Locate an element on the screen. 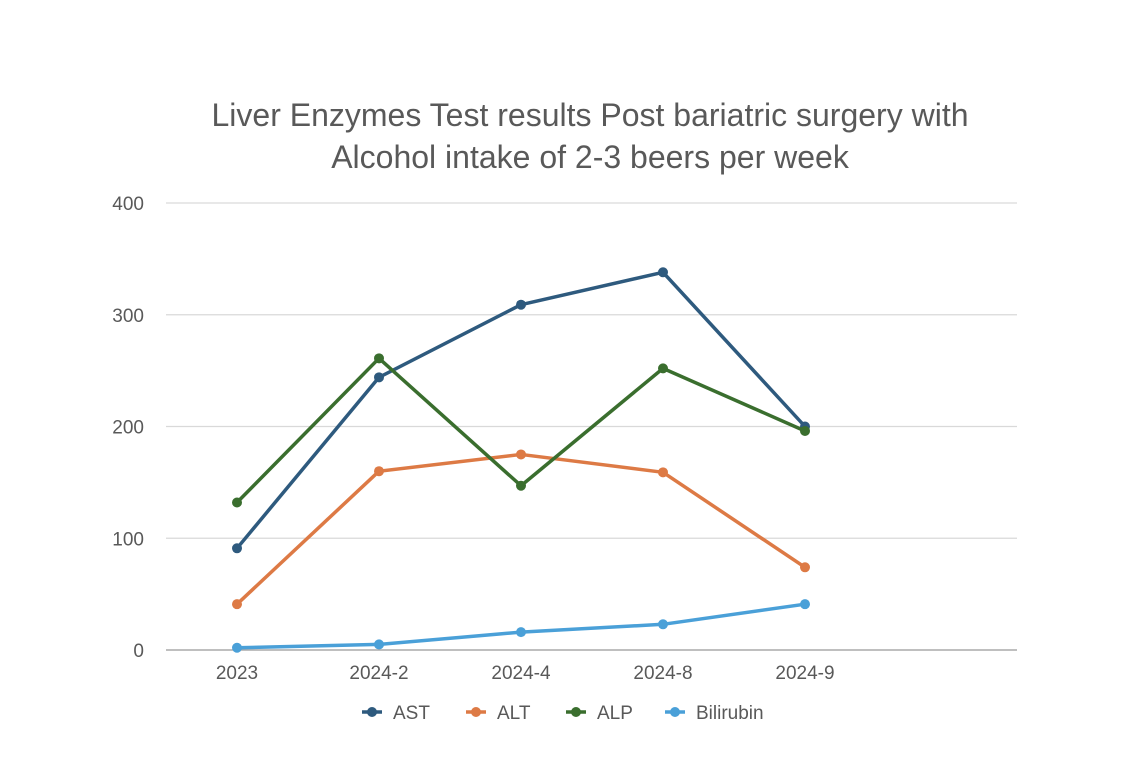  legend-label: AST is located at coordinates (411, 713).